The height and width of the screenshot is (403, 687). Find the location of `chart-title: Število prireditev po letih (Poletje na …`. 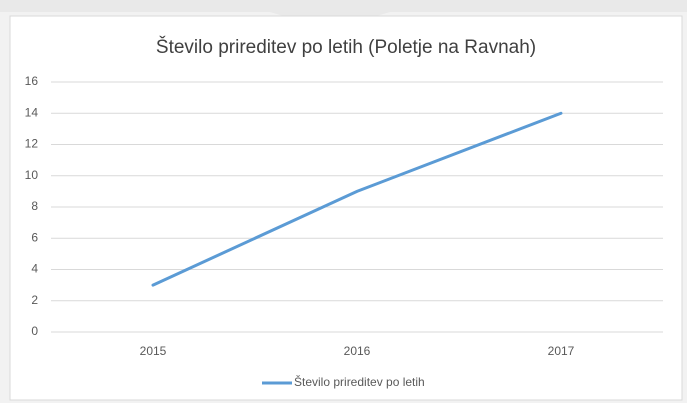

chart-title: Število prireditev po letih (Poletje na … is located at coordinates (346, 47).